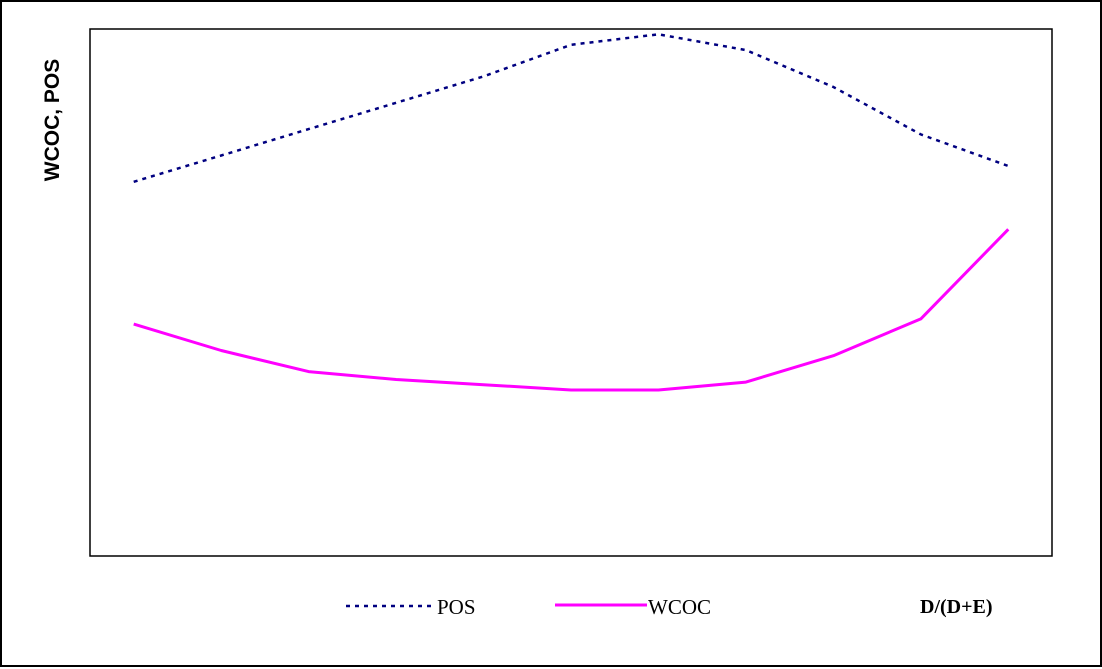  What do you see at coordinates (956, 607) in the screenshot?
I see `x-axis-label: D/(D+E)` at bounding box center [956, 607].